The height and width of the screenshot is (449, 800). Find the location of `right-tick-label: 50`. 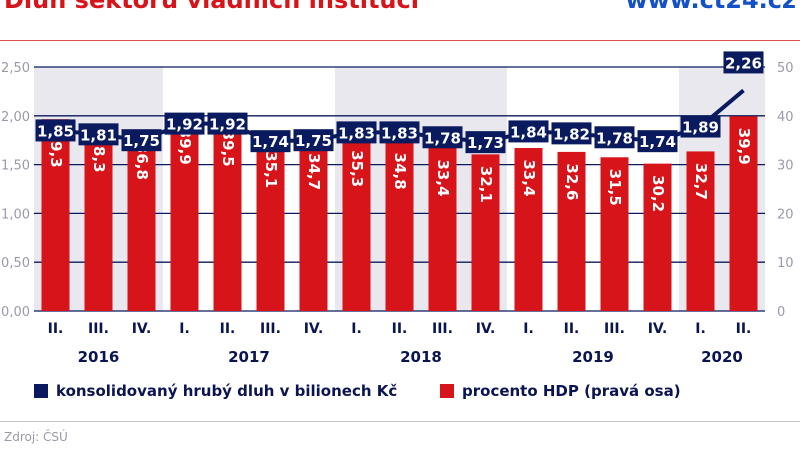

right-tick-label: 50 is located at coordinates (785, 68).